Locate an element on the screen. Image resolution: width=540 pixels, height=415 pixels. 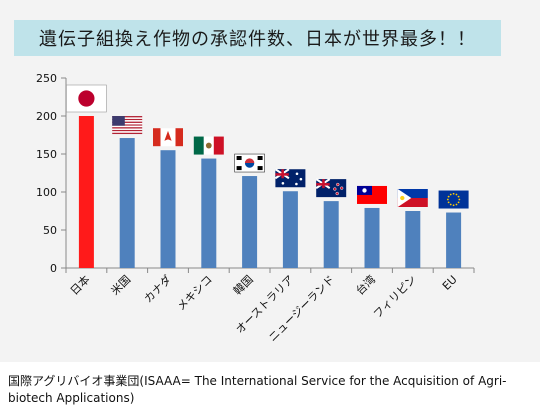
taiwan-flag is located at coordinates (372, 194).